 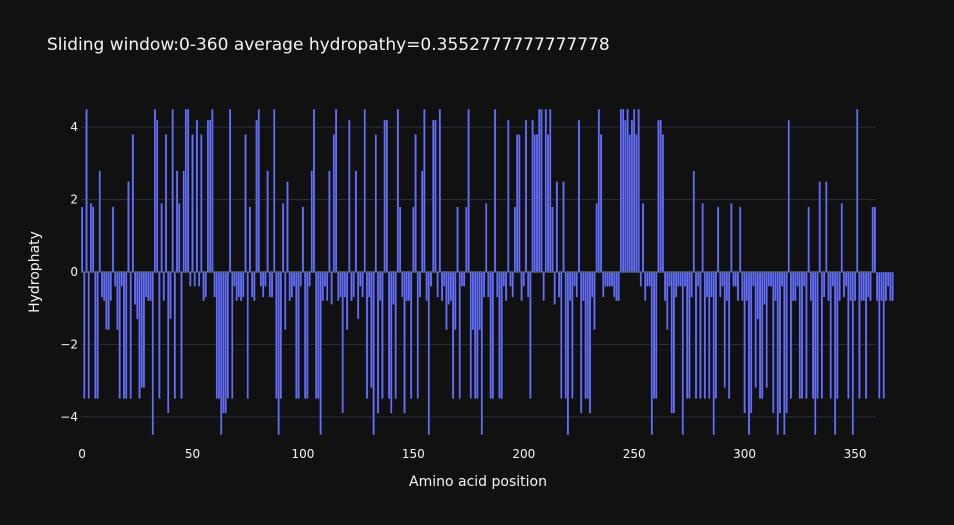 What do you see at coordinates (74, 272) in the screenshot?
I see `y-tick-label: 0` at bounding box center [74, 272].